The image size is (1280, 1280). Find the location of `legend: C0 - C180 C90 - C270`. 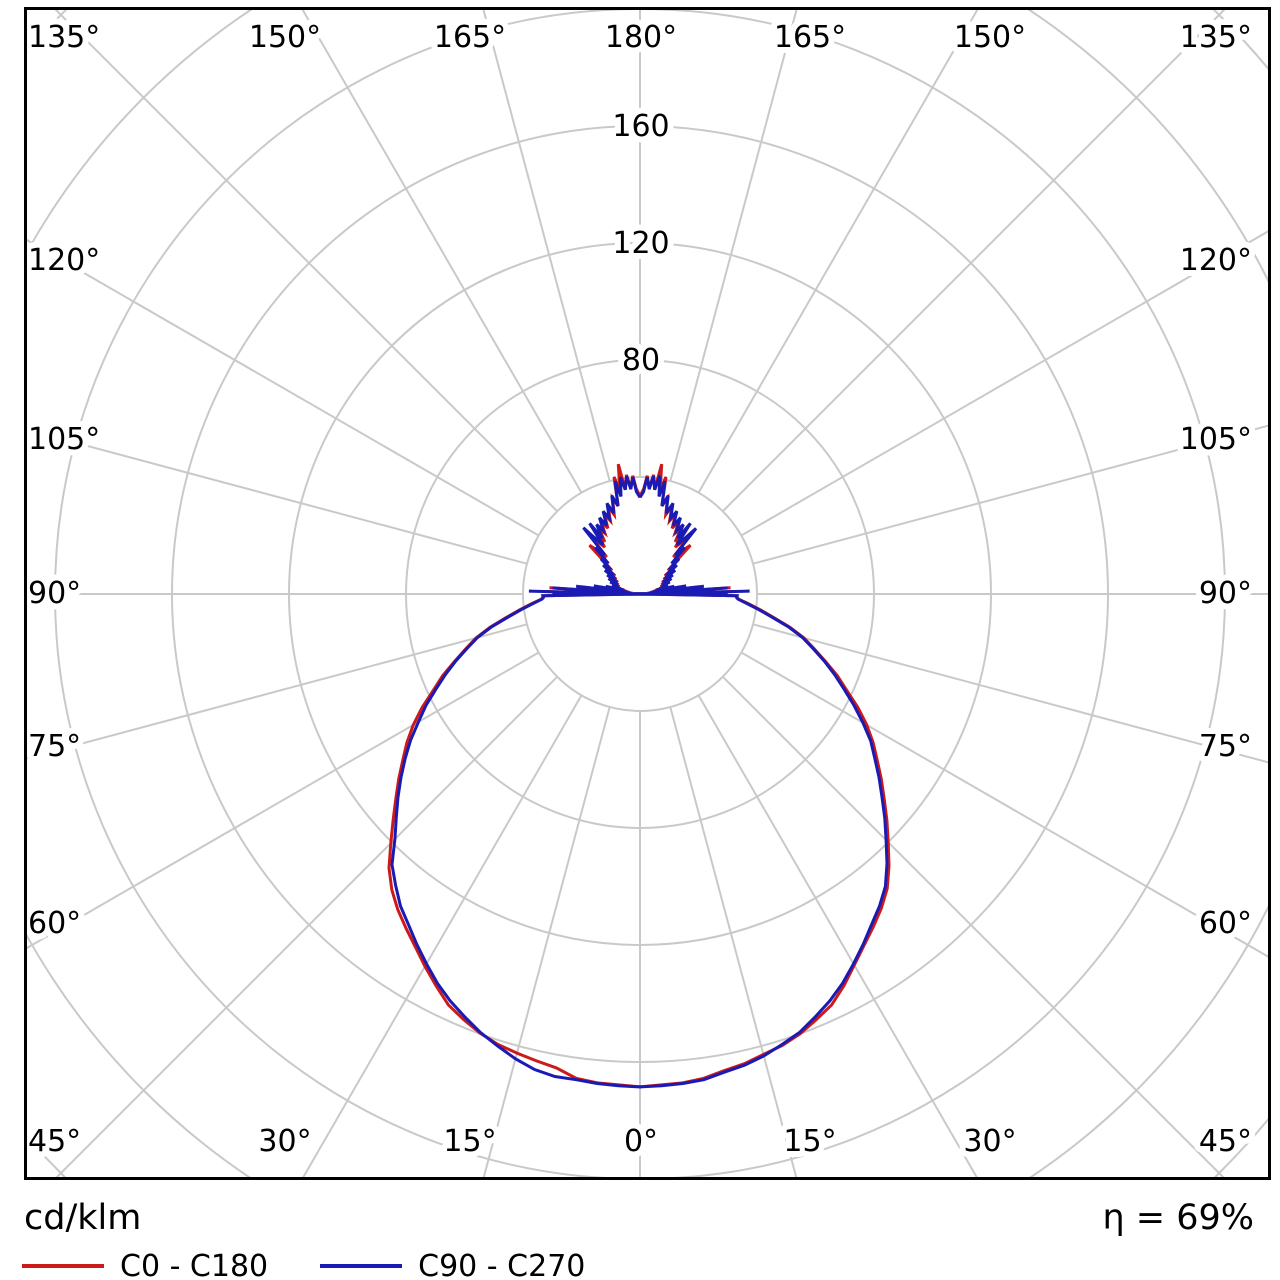

legend: C0 - C180 C90 - C270 is located at coordinates (303, 1264).